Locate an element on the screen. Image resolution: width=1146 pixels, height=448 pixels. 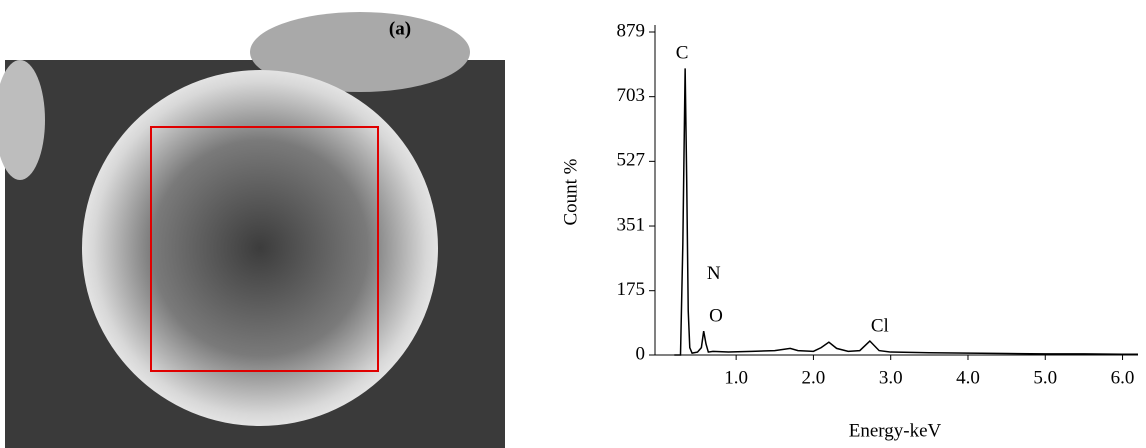
peak-label: Cl is located at coordinates (880, 325).